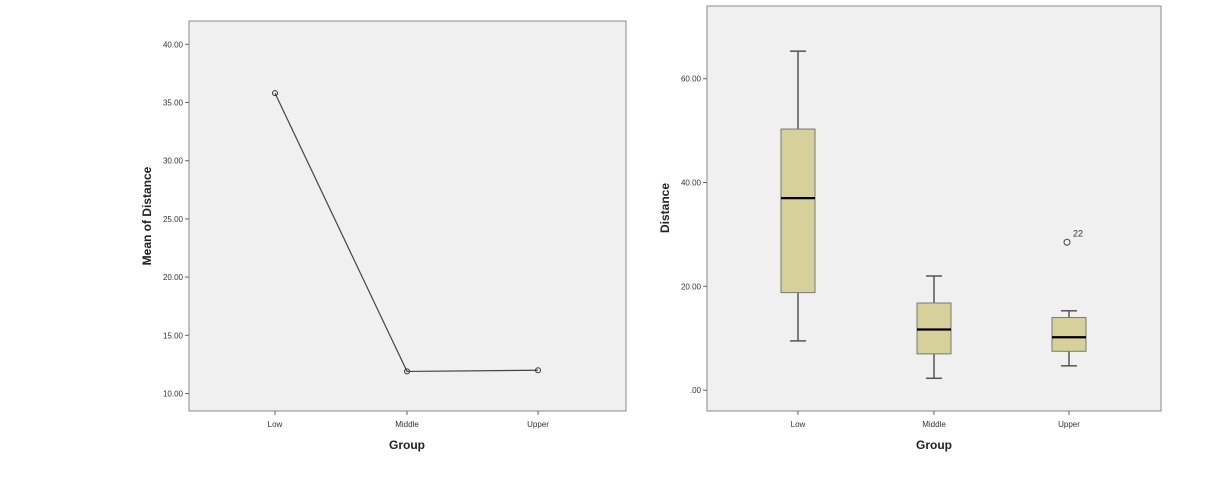 The height and width of the screenshot is (487, 1205). Describe the element at coordinates (1069, 424) in the screenshot. I see `box-x-tick-label: Upper` at that location.